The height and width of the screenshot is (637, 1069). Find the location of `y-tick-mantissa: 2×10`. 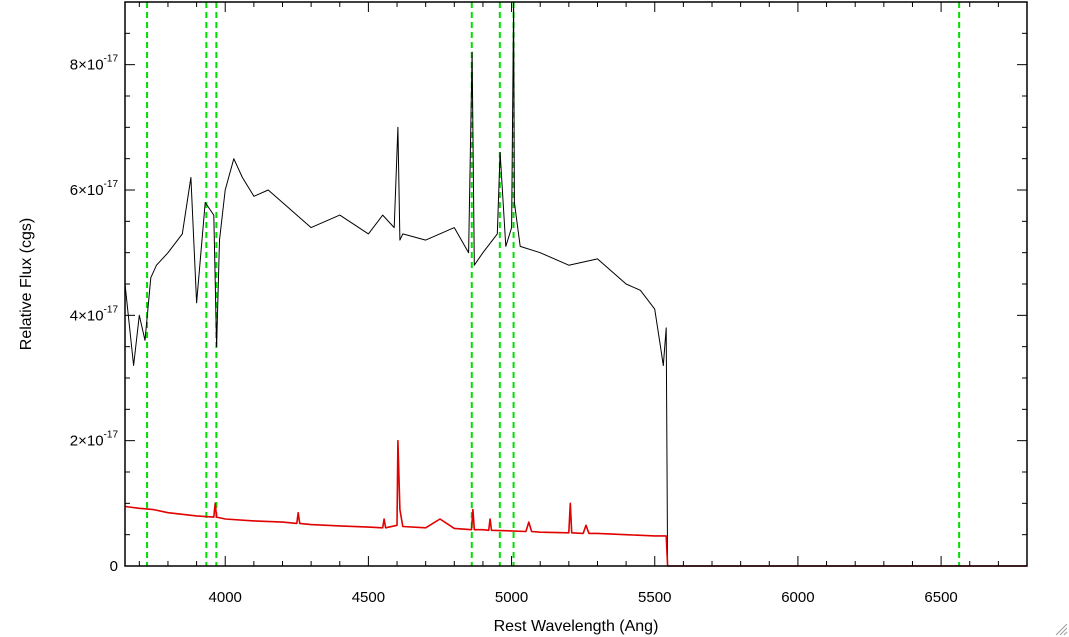

y-tick-mantissa: 2×10 is located at coordinates (87, 441).